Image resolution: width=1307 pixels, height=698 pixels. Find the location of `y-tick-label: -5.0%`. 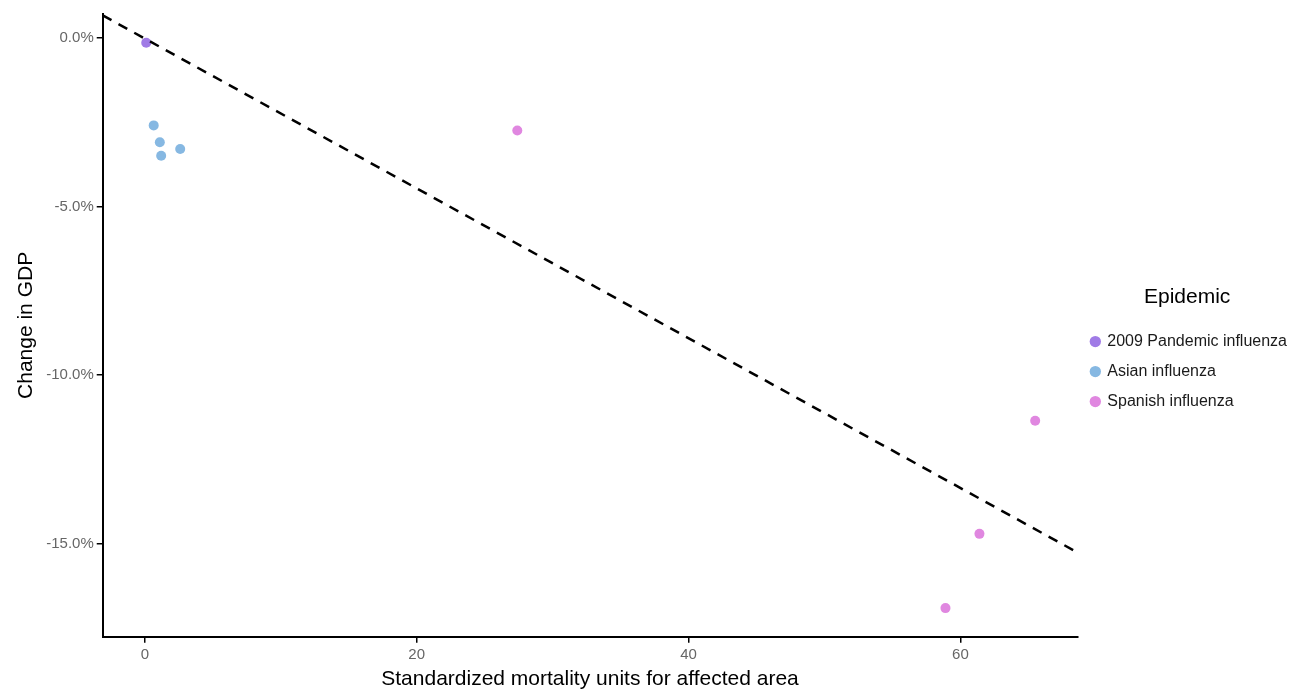

y-tick-label: -5.0% is located at coordinates (74, 205).